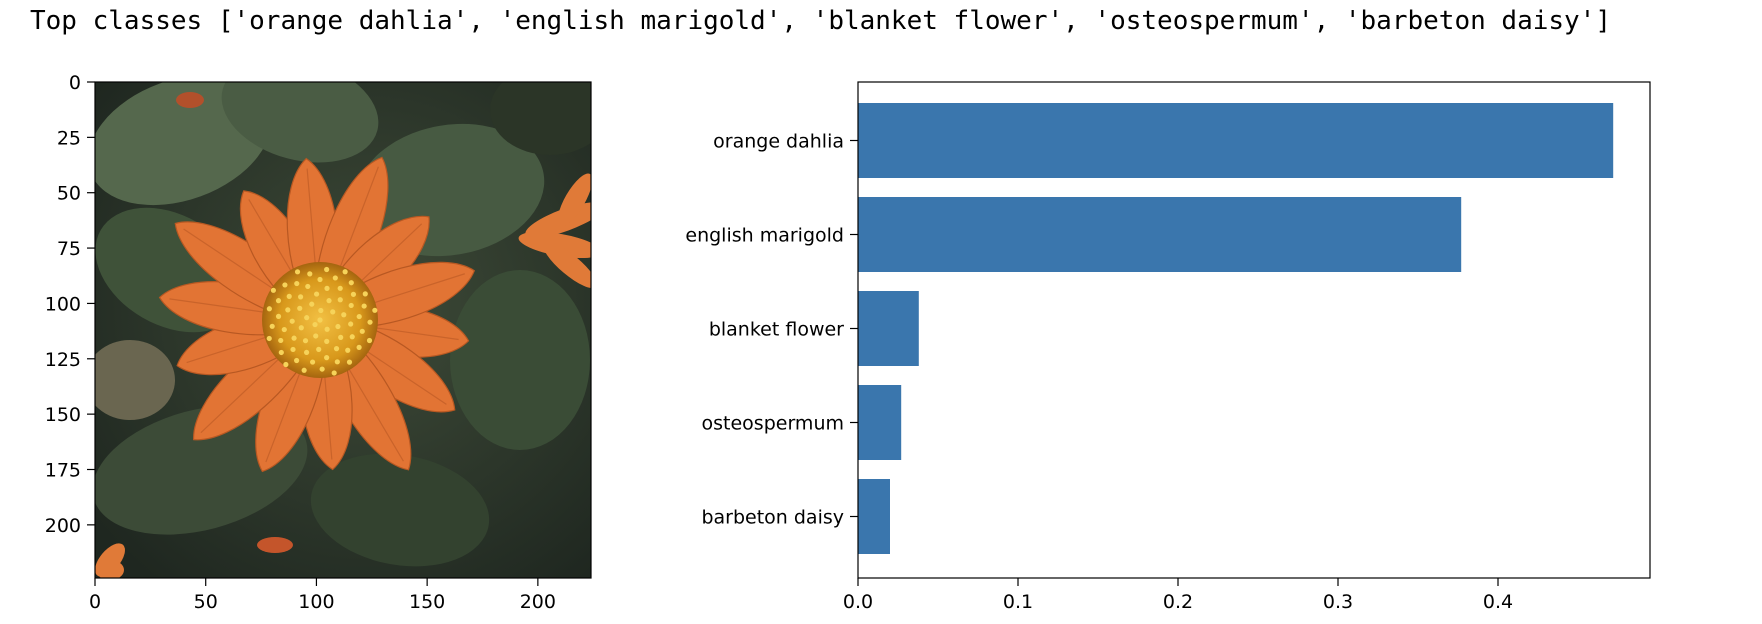  What do you see at coordinates (1338, 602) in the screenshot?
I see `x-tick-label: 0.3` at bounding box center [1338, 602].